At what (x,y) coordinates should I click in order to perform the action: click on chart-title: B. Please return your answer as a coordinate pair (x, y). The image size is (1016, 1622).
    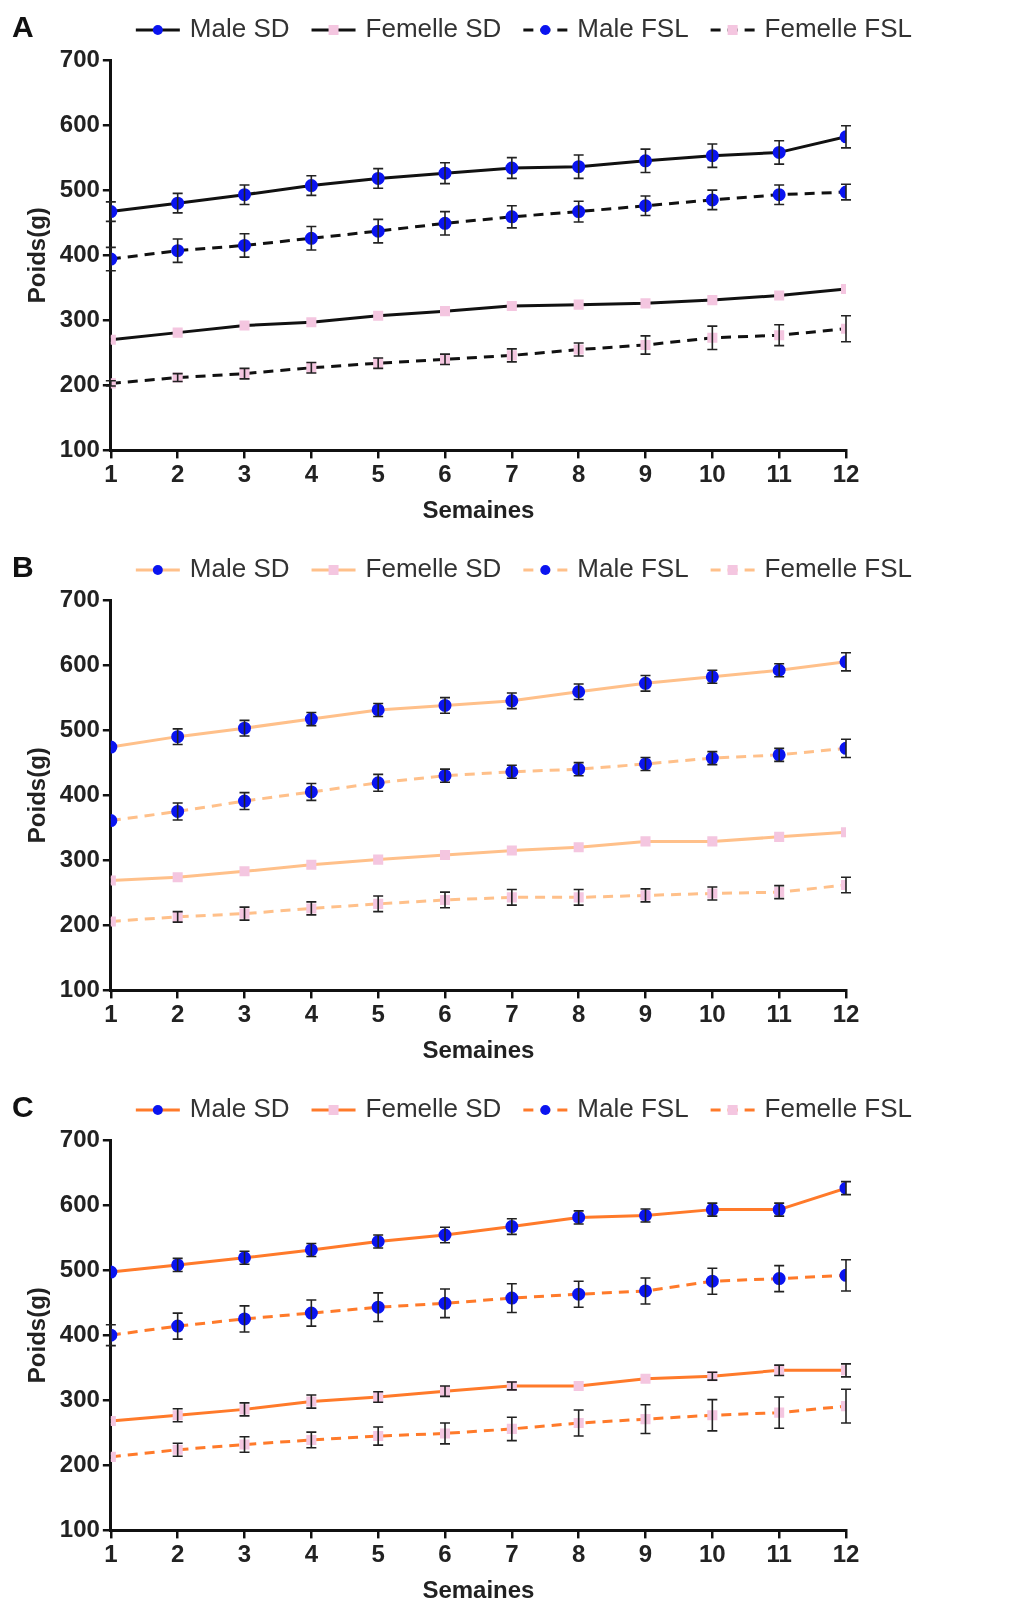
    Looking at the image, I should click on (23, 567).